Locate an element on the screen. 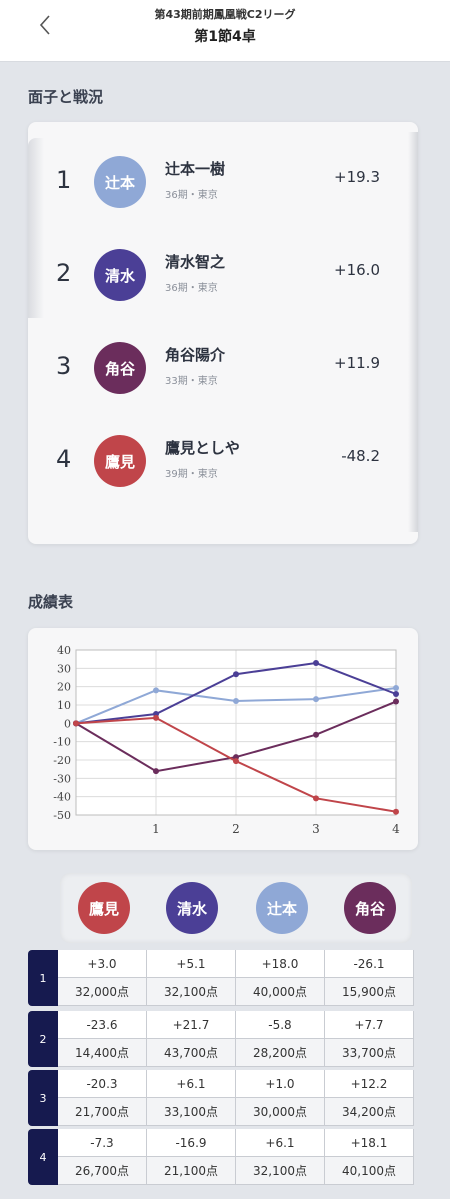 The height and width of the screenshot is (1199, 450). header-bar: 第43期前期鳳凰戦C2リーグ 第1節4卓 is located at coordinates (225, 31).